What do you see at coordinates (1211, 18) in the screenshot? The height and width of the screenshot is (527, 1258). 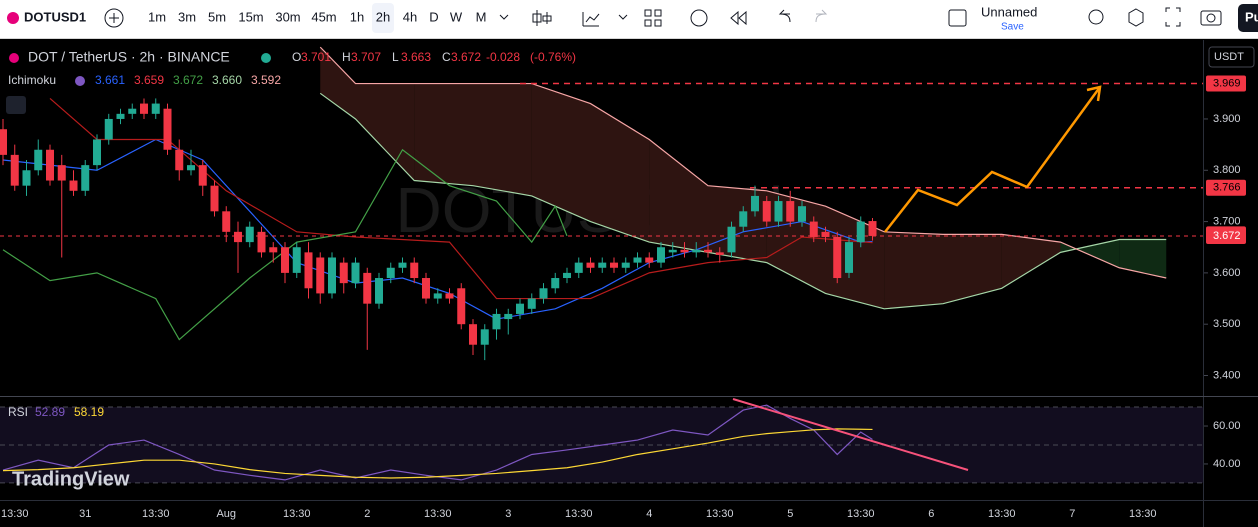 I see `snapshot-icon` at bounding box center [1211, 18].